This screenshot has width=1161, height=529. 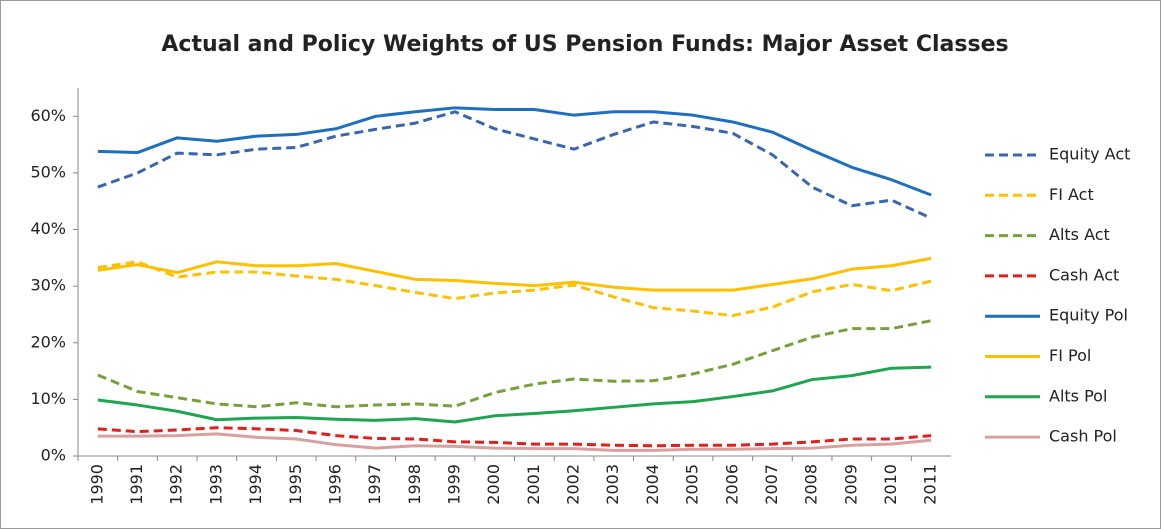 What do you see at coordinates (652, 484) in the screenshot?
I see `x-tick-label: 2004` at bounding box center [652, 484].